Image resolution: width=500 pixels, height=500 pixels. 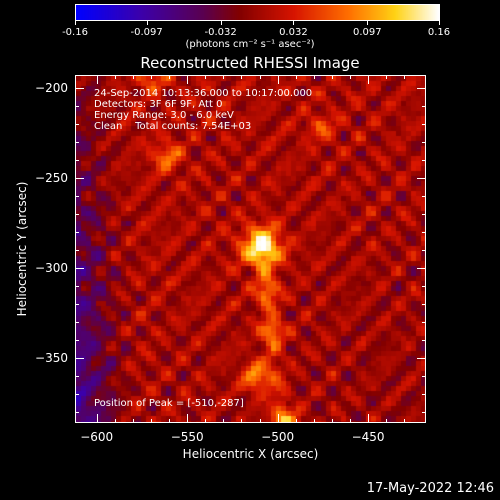 What do you see at coordinates (367, 32) in the screenshot?
I see `colorbar-tick-label: 0.097` at bounding box center [367, 32].